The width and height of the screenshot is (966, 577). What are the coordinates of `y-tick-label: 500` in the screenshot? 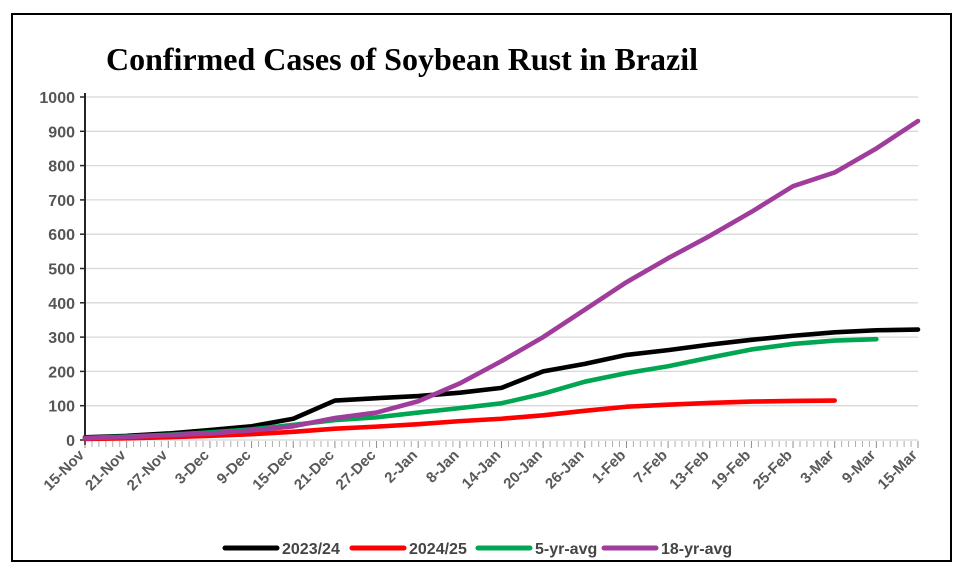 It's located at (61, 270).